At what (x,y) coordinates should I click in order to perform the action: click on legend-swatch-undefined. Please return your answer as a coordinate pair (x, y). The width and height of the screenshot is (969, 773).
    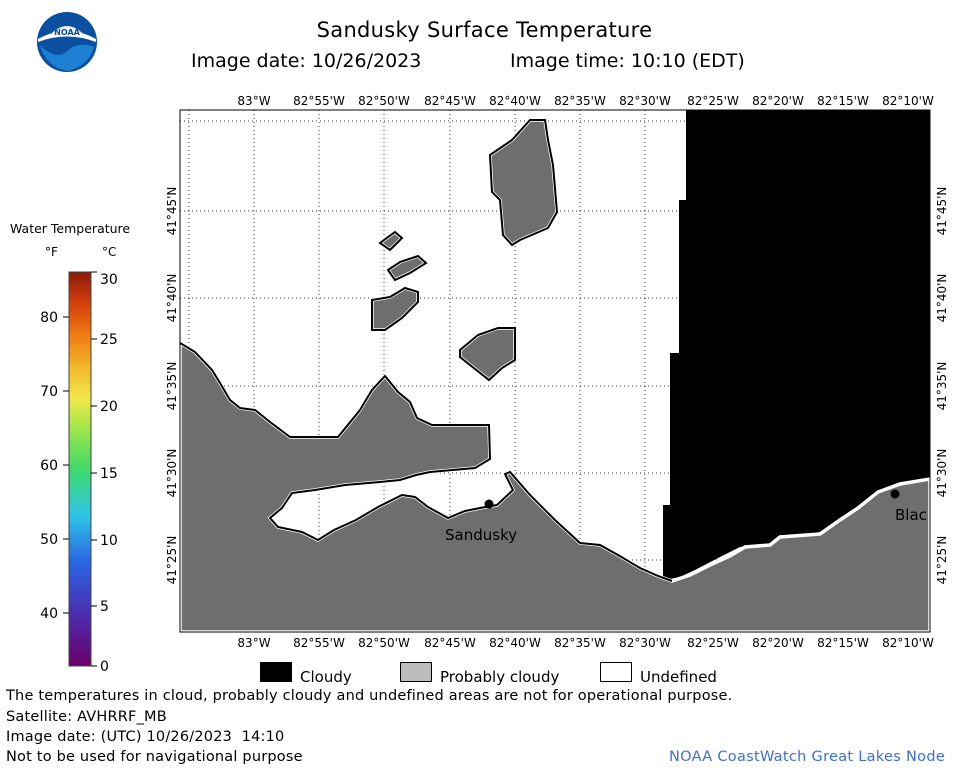
    Looking at the image, I should click on (616, 672).